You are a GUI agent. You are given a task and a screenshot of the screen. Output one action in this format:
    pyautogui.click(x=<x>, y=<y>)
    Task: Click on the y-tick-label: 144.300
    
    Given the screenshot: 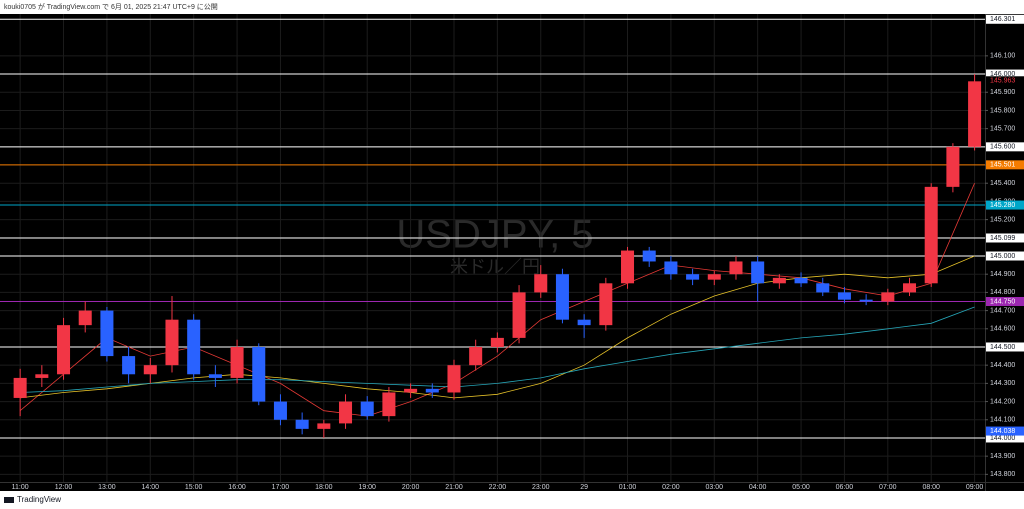 What is the action you would take?
    pyautogui.click(x=1002, y=383)
    